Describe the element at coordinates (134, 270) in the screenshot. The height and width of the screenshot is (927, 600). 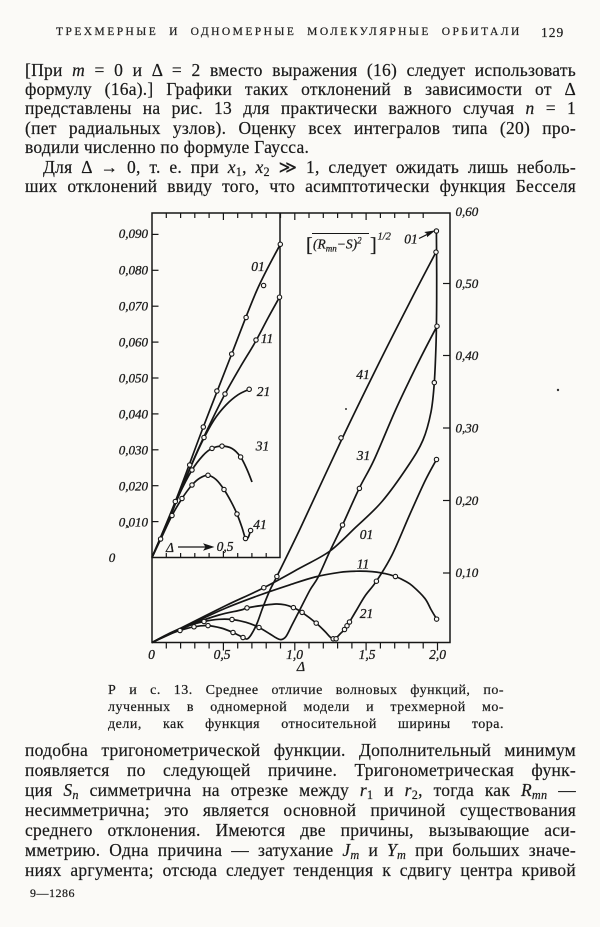
I see `svg-text: 0,080` at that location.